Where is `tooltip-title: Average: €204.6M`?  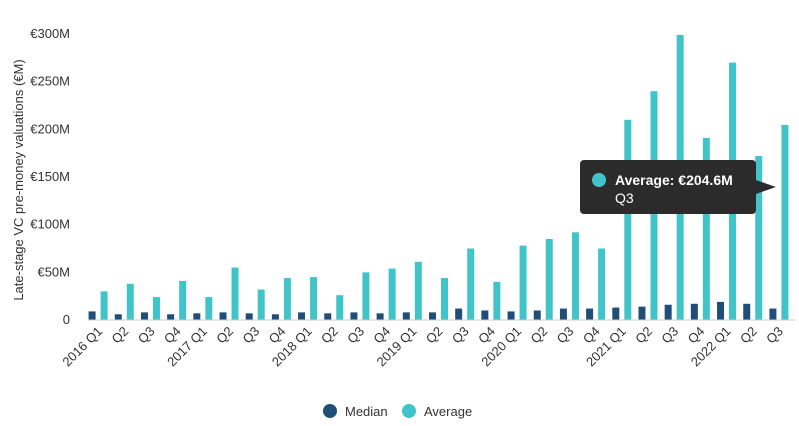
tooltip-title: Average: €204.6M is located at coordinates (674, 180).